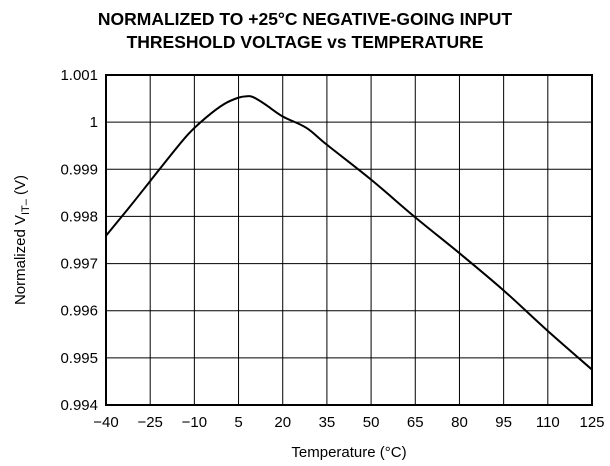 The width and height of the screenshot is (610, 466). I want to click on y-tick-label: 0.997, so click(79, 264).